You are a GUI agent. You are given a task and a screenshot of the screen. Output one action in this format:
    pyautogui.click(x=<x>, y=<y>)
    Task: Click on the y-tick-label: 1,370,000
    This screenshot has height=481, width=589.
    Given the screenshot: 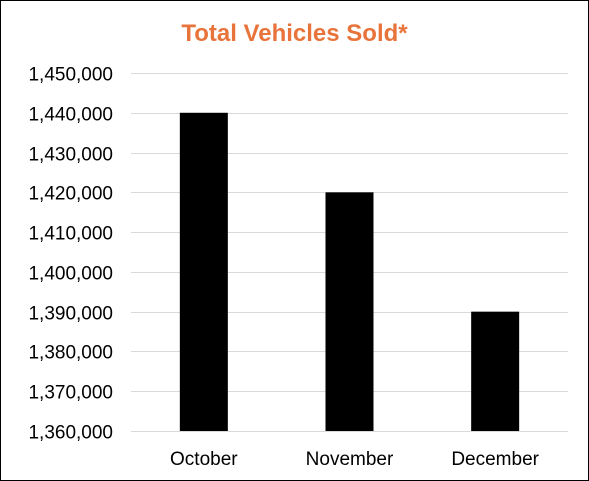 What is the action you would take?
    pyautogui.click(x=70, y=393)
    